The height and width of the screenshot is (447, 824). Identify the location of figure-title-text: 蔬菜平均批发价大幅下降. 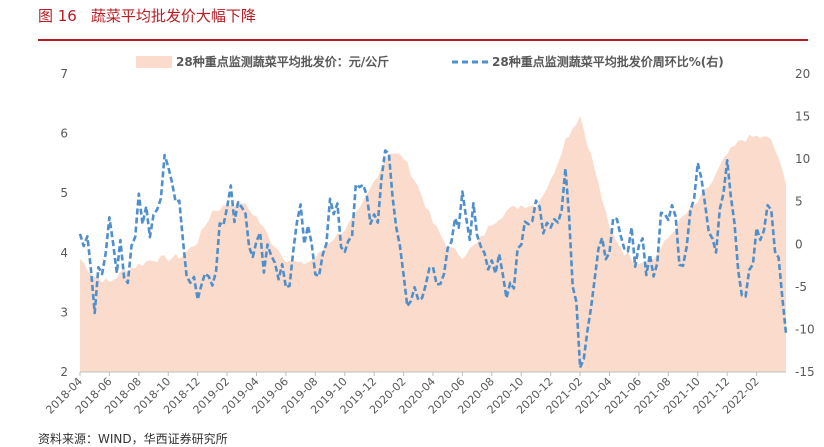
(173, 16).